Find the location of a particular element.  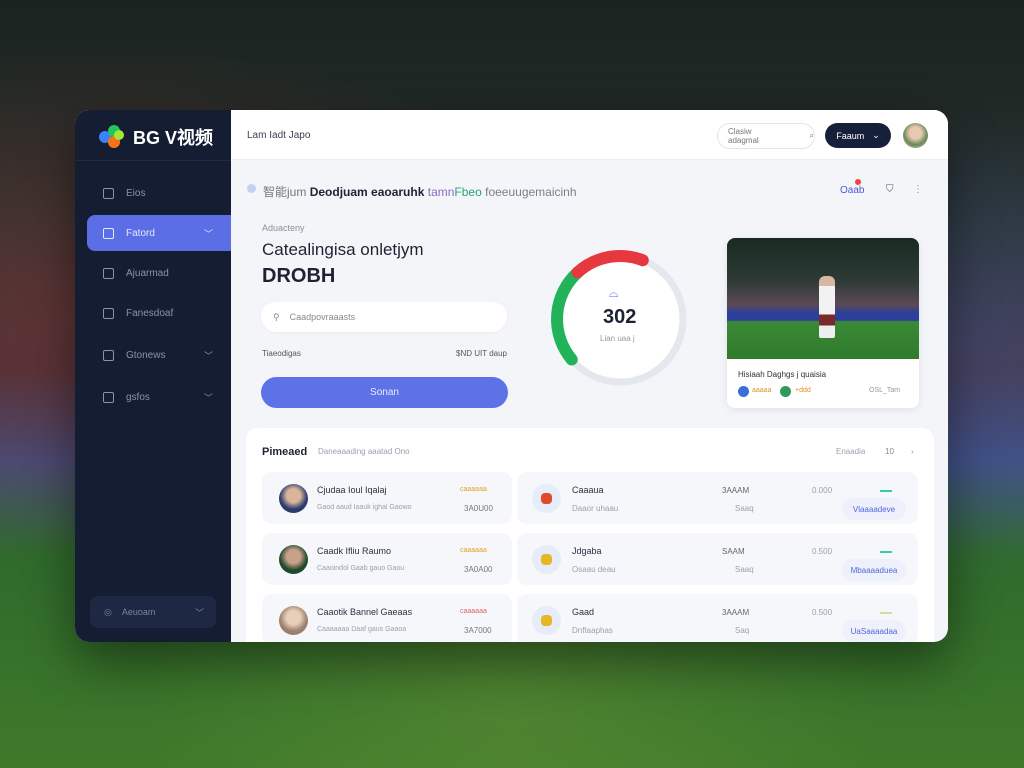

brand-logo: BG V视频 is located at coordinates (156, 137).